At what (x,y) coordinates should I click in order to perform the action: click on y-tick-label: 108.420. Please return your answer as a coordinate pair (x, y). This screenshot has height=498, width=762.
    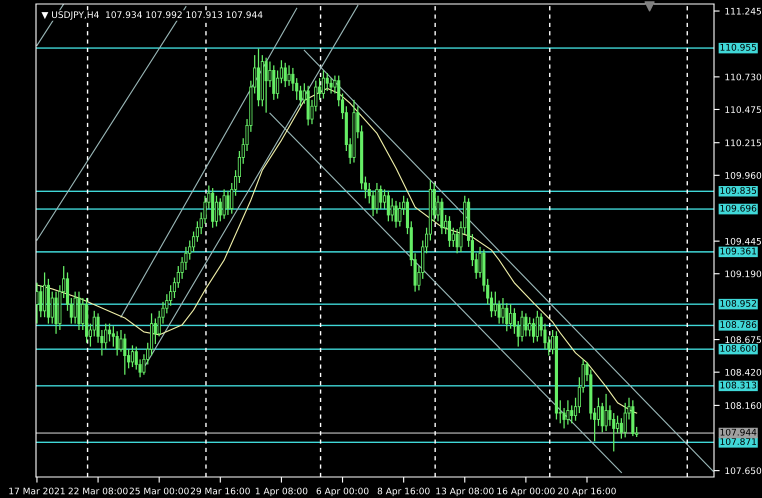
    Looking at the image, I should click on (743, 372).